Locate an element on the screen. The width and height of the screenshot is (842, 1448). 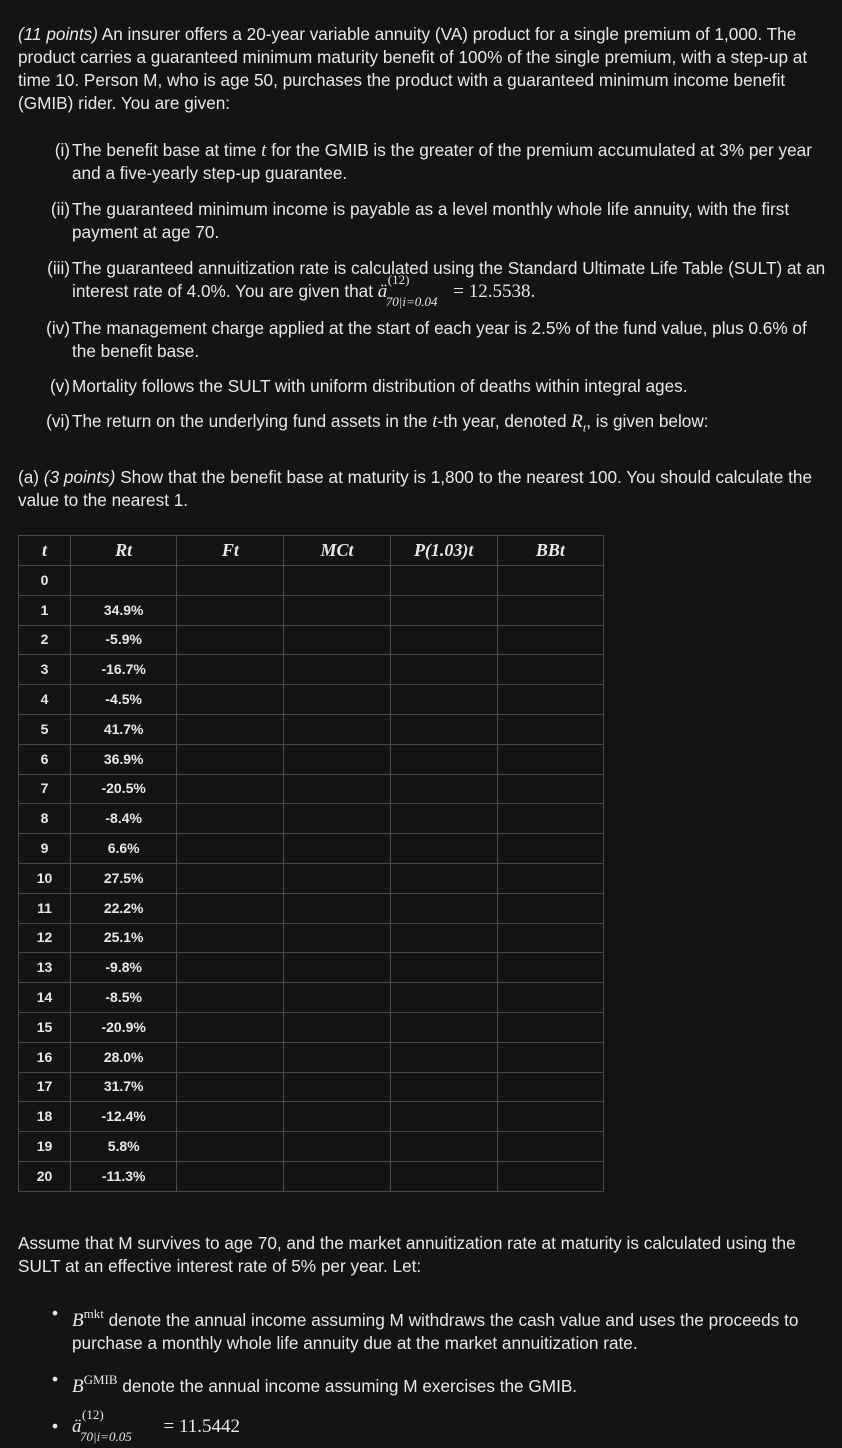
cell-t: 4 is located at coordinates (44, 699).